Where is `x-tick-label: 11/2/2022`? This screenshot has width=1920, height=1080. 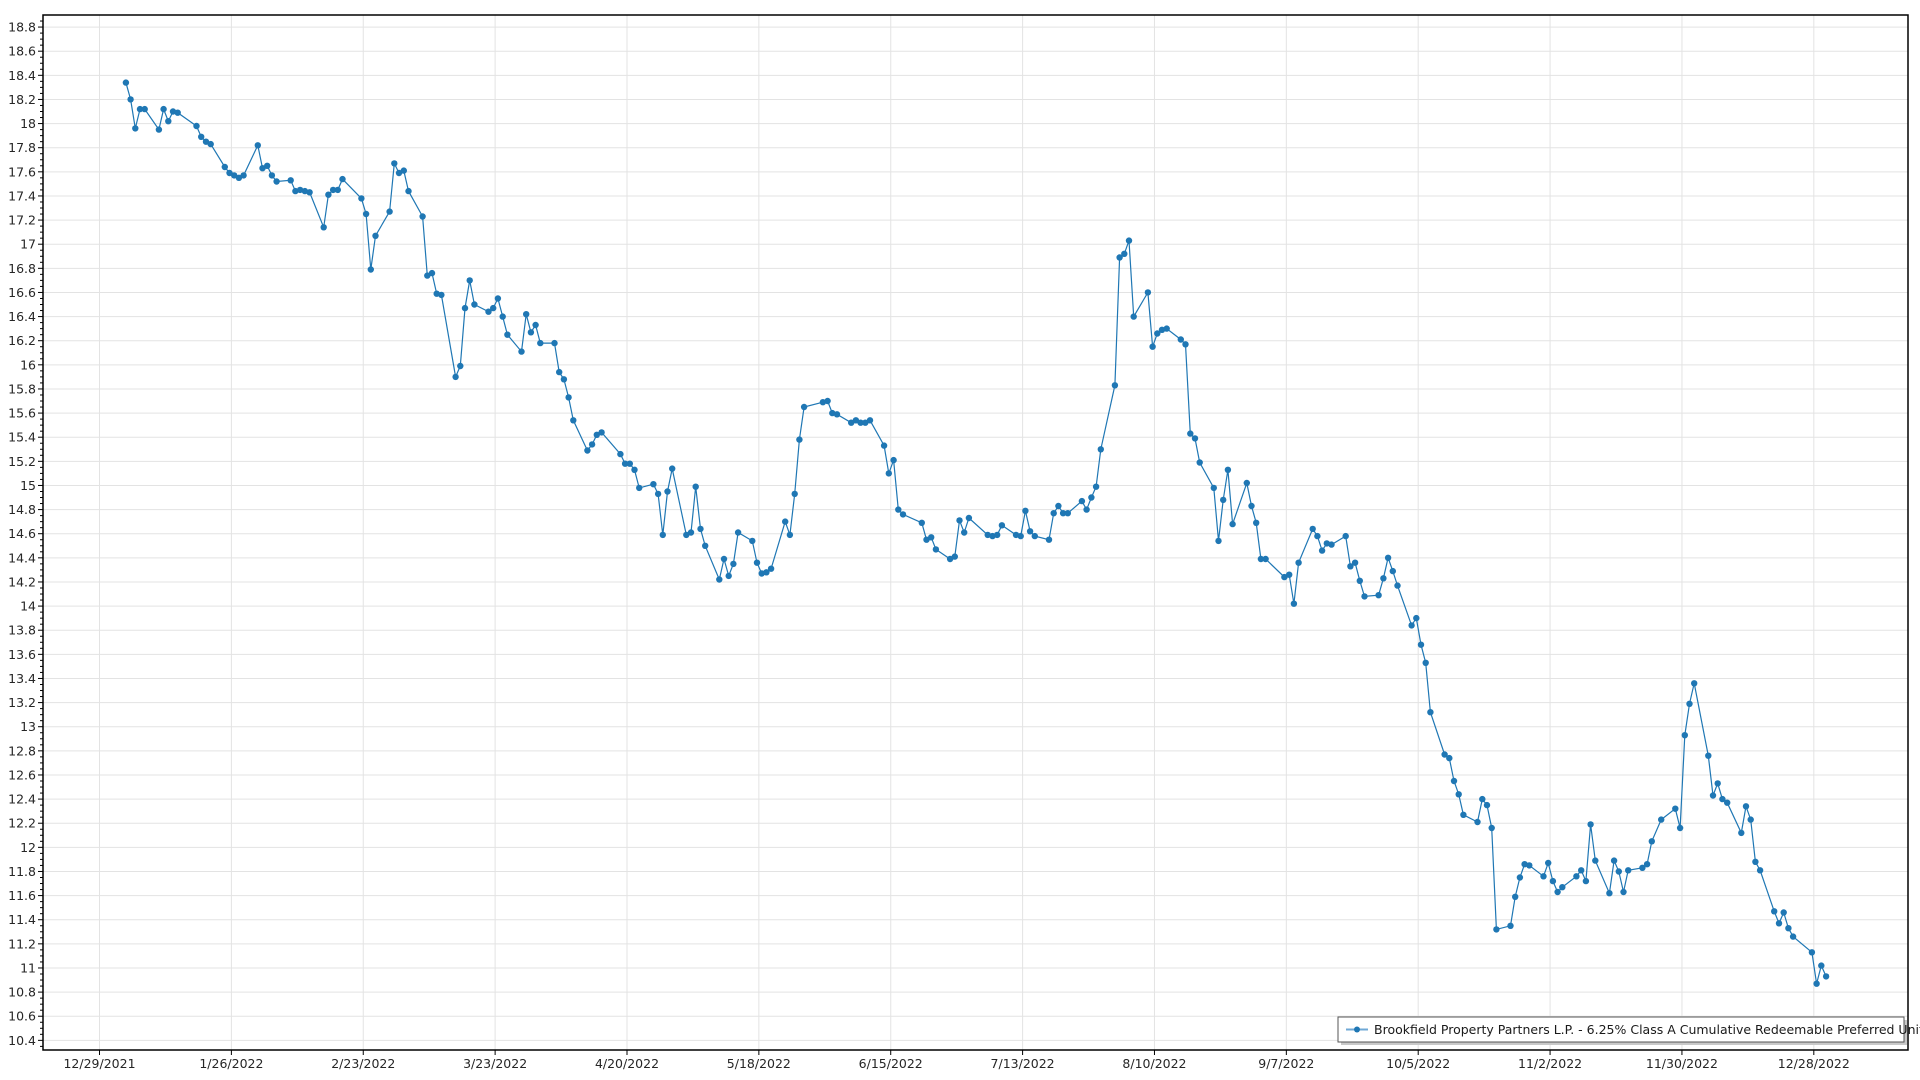 x-tick-label: 11/2/2022 is located at coordinates (1550, 1063).